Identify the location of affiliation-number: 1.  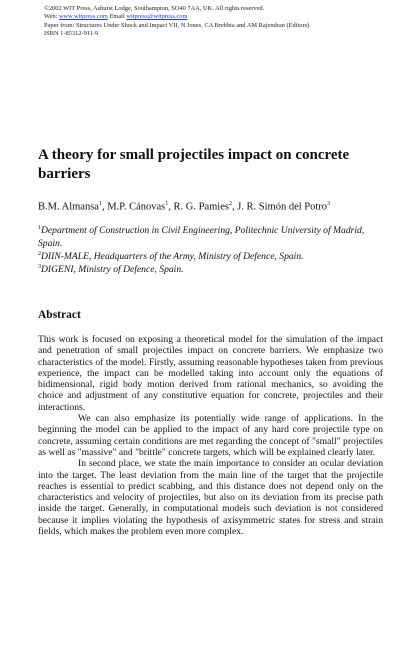
(39, 228).